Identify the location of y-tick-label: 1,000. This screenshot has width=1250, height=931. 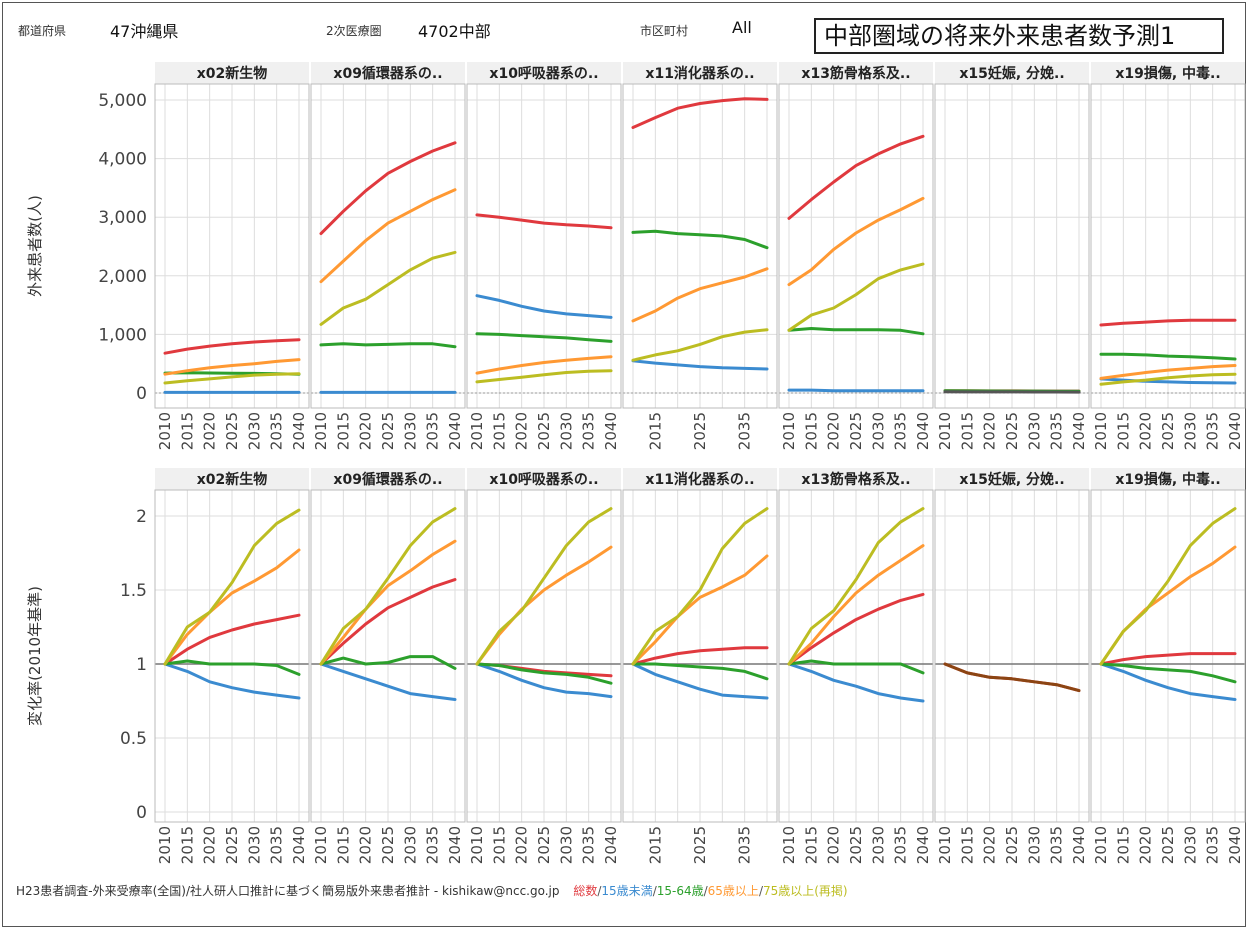
(122, 335).